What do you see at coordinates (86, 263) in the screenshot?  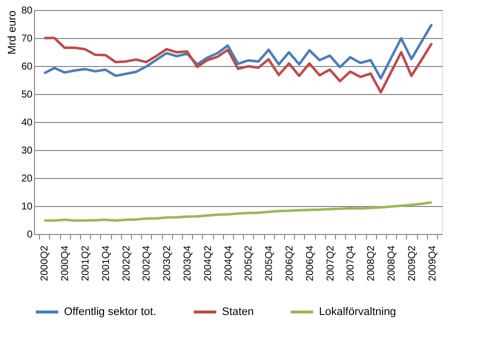 I see `x-tick-label: 2001Q2` at bounding box center [86, 263].